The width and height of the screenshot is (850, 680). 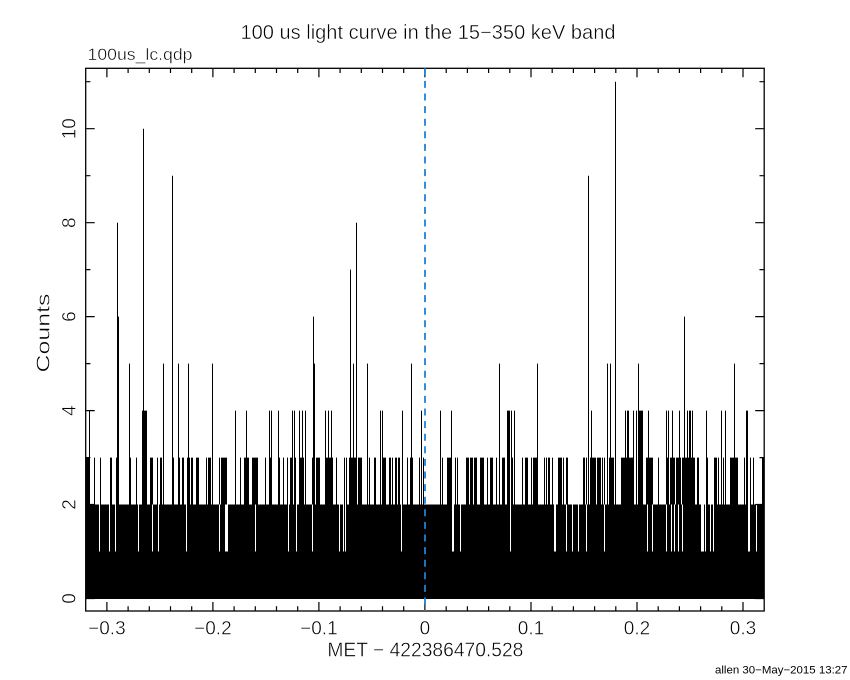 What do you see at coordinates (140, 55) in the screenshot?
I see `svg-text: 100us_lc.qdp` at bounding box center [140, 55].